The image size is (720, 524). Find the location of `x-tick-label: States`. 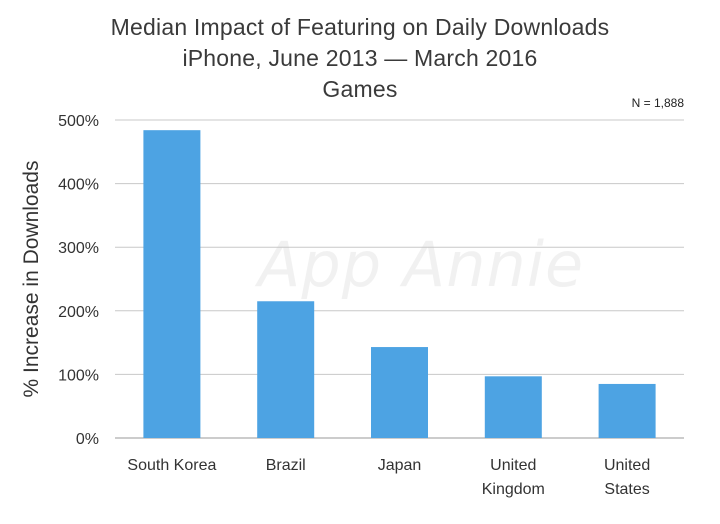

x-tick-label: States is located at coordinates (626, 489).